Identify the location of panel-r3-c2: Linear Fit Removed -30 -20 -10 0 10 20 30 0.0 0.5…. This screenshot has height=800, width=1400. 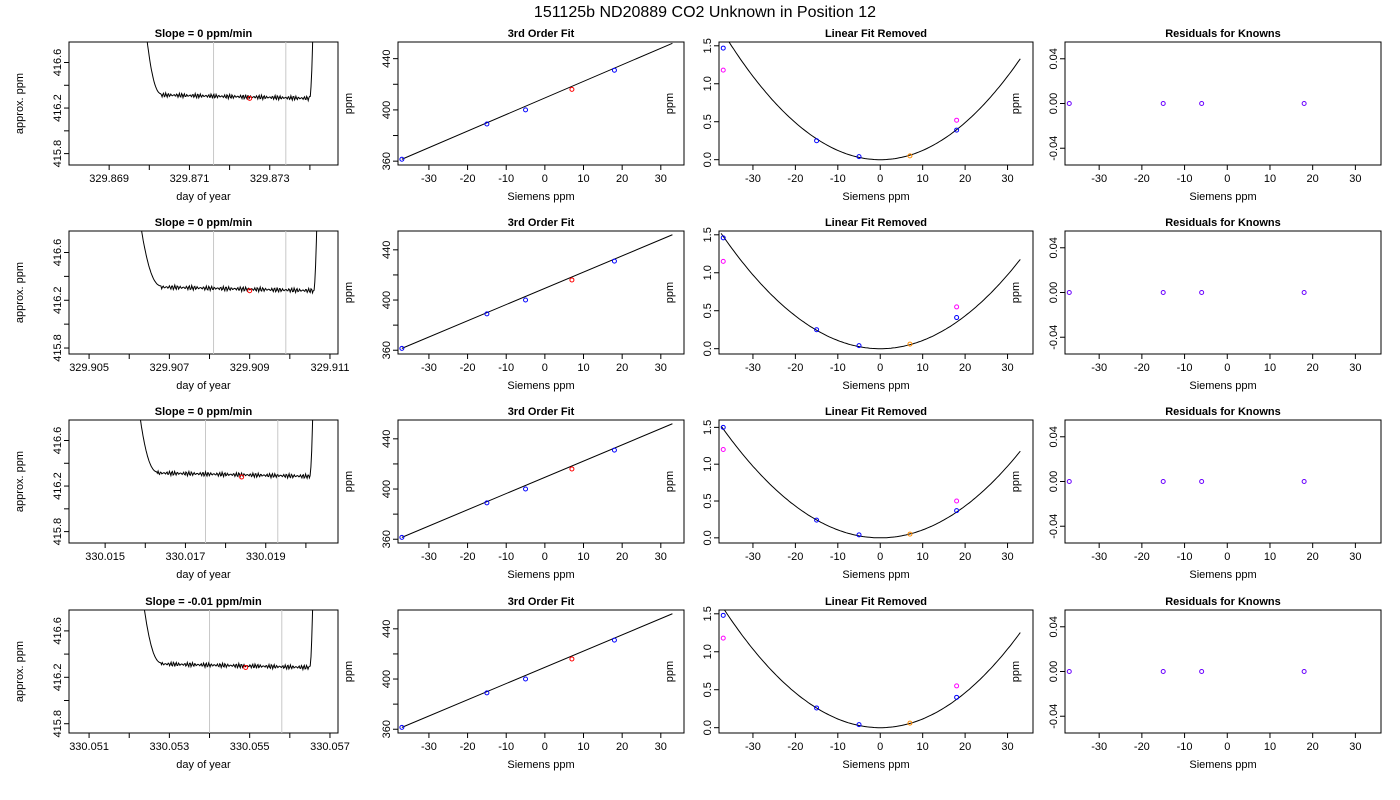
(849, 683).